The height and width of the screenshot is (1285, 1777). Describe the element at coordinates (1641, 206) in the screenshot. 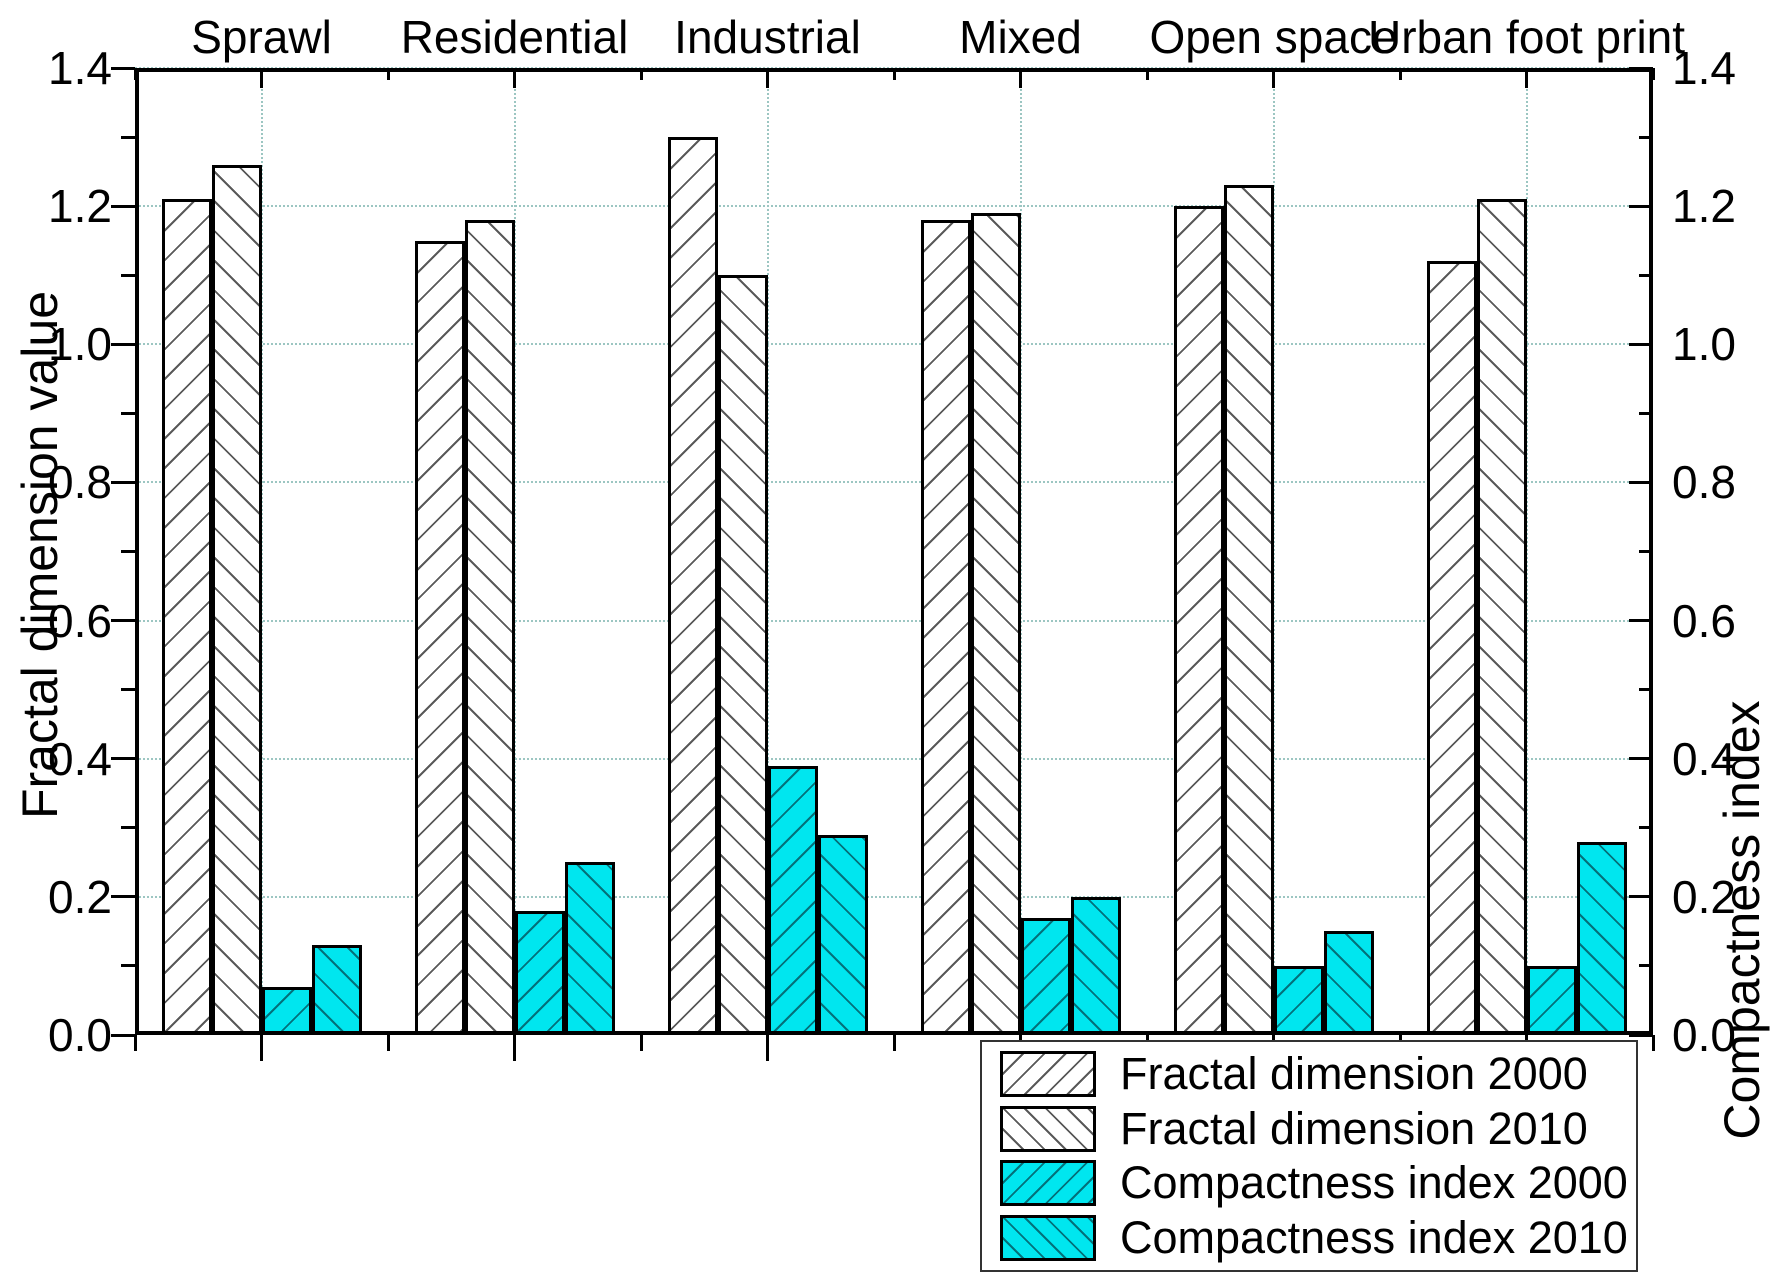

I see `right-major-tick-1.2` at that location.